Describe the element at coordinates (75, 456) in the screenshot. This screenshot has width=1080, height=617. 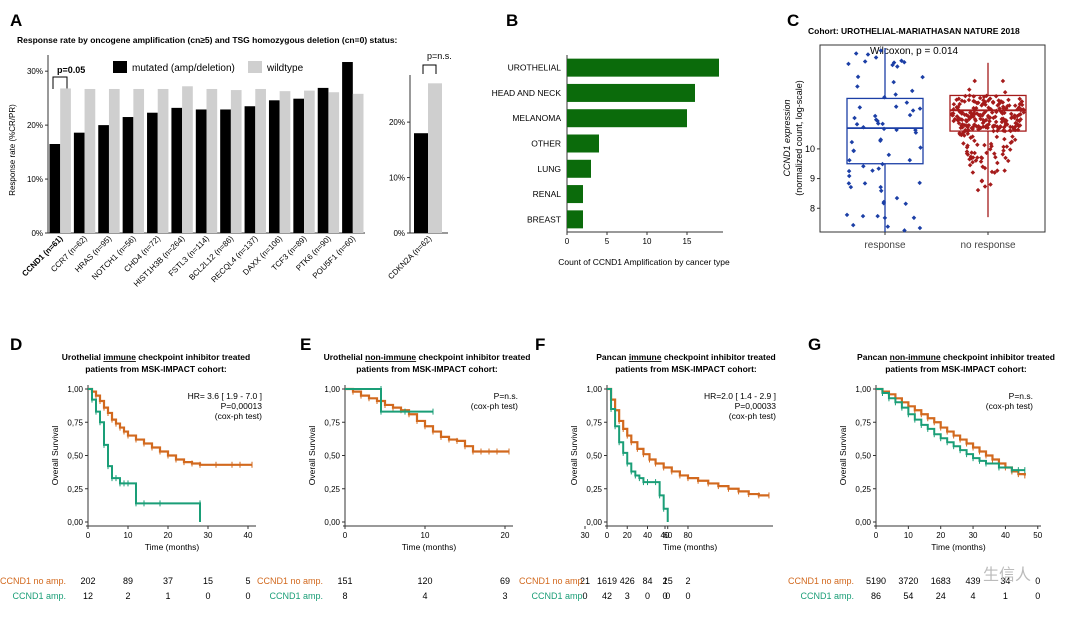
I see `km-y-tick-label: 0,50` at that location.